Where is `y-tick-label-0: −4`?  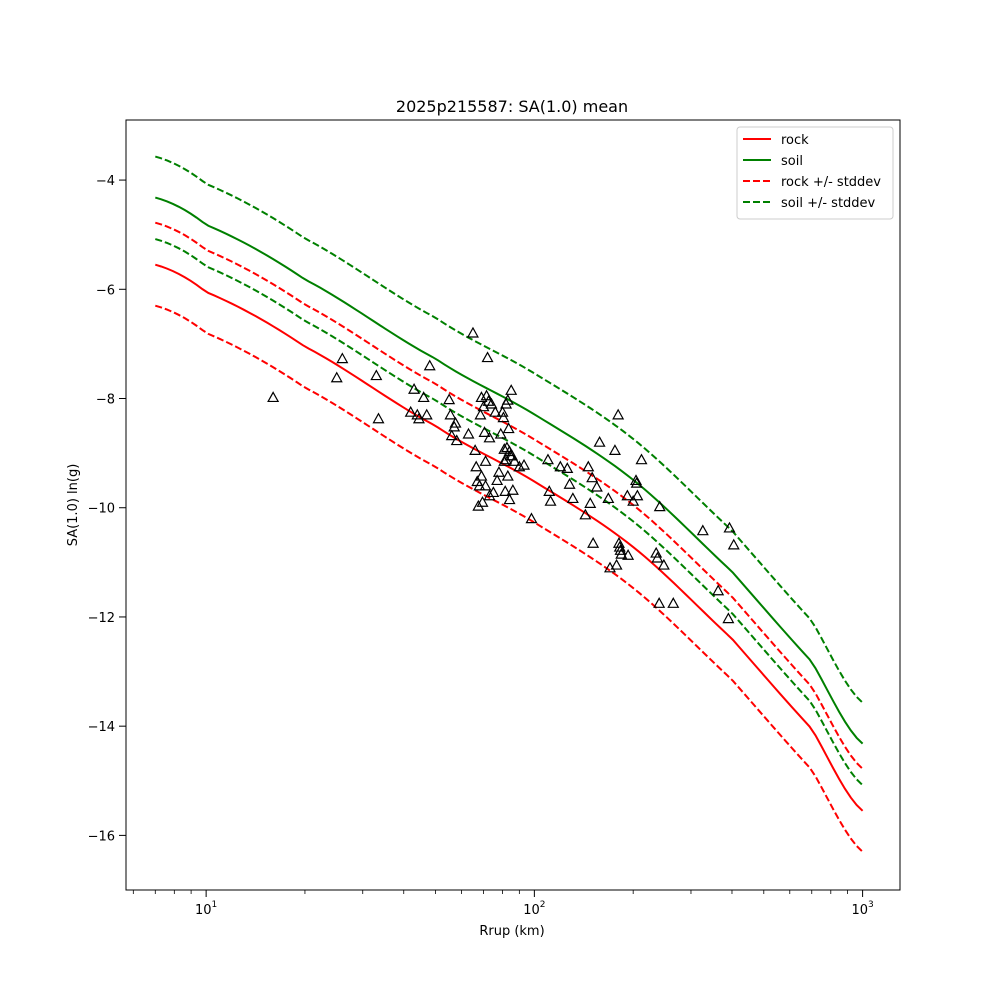 y-tick-label-0: −4 is located at coordinates (105, 181).